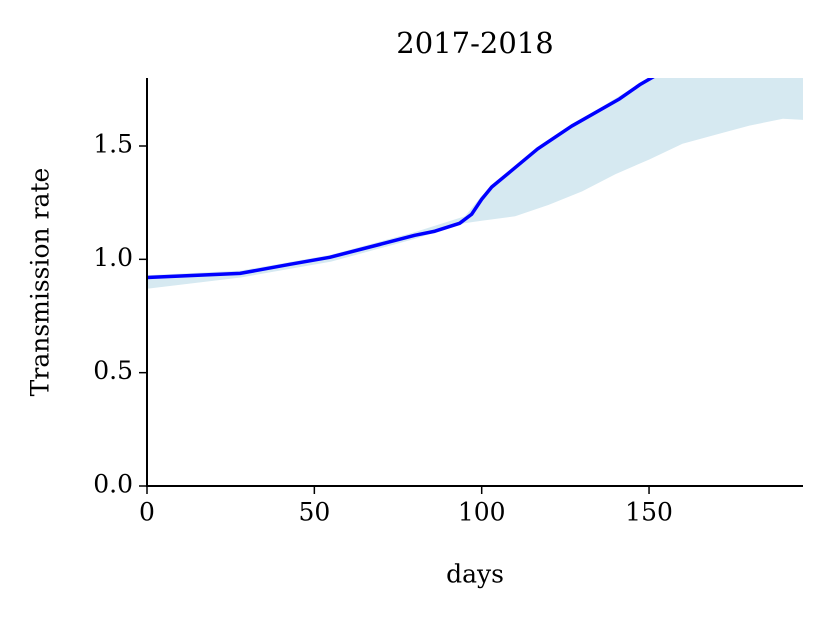  What do you see at coordinates (482, 512) in the screenshot?
I see `x-tick-label: 100` at bounding box center [482, 512].